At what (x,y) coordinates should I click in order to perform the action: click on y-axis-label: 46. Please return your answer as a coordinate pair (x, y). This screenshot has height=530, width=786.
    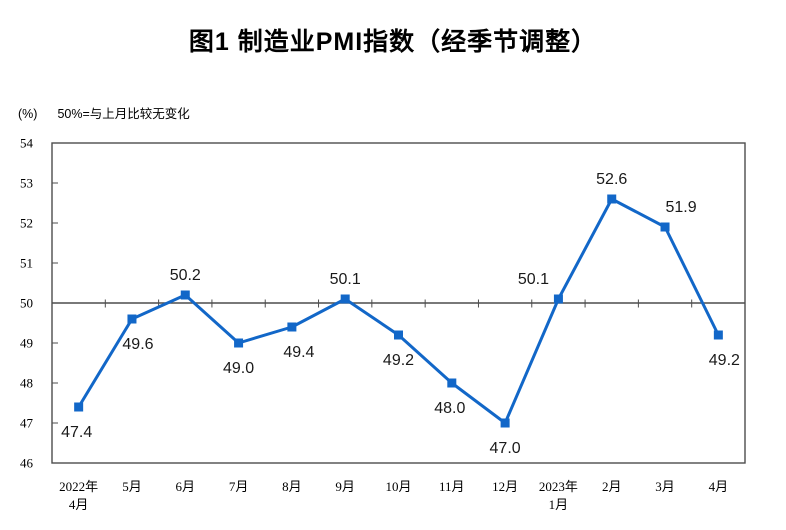
    Looking at the image, I should click on (27, 463).